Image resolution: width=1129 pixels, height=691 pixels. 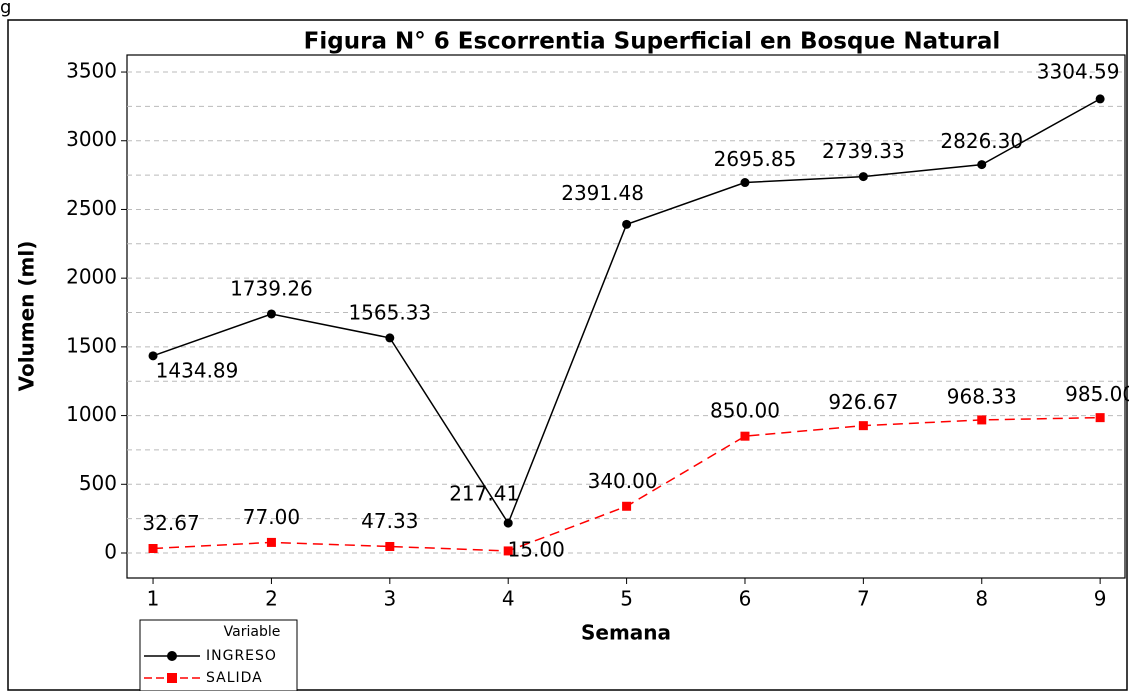 I want to click on x-tick-label: 2, so click(x=271, y=599).